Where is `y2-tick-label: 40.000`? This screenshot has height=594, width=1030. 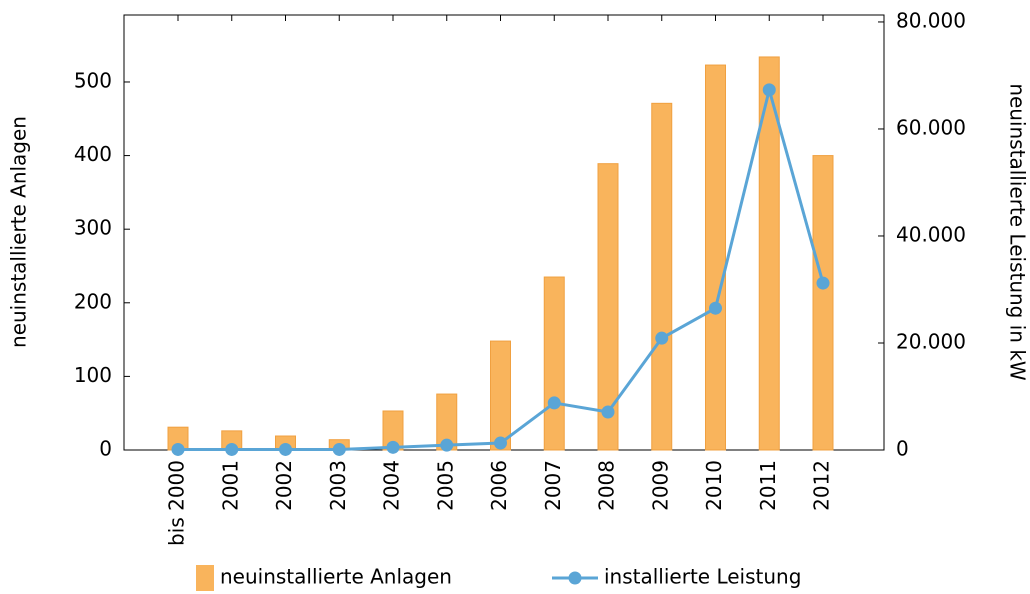
y2-tick-label: 40.000 is located at coordinates (931, 234).